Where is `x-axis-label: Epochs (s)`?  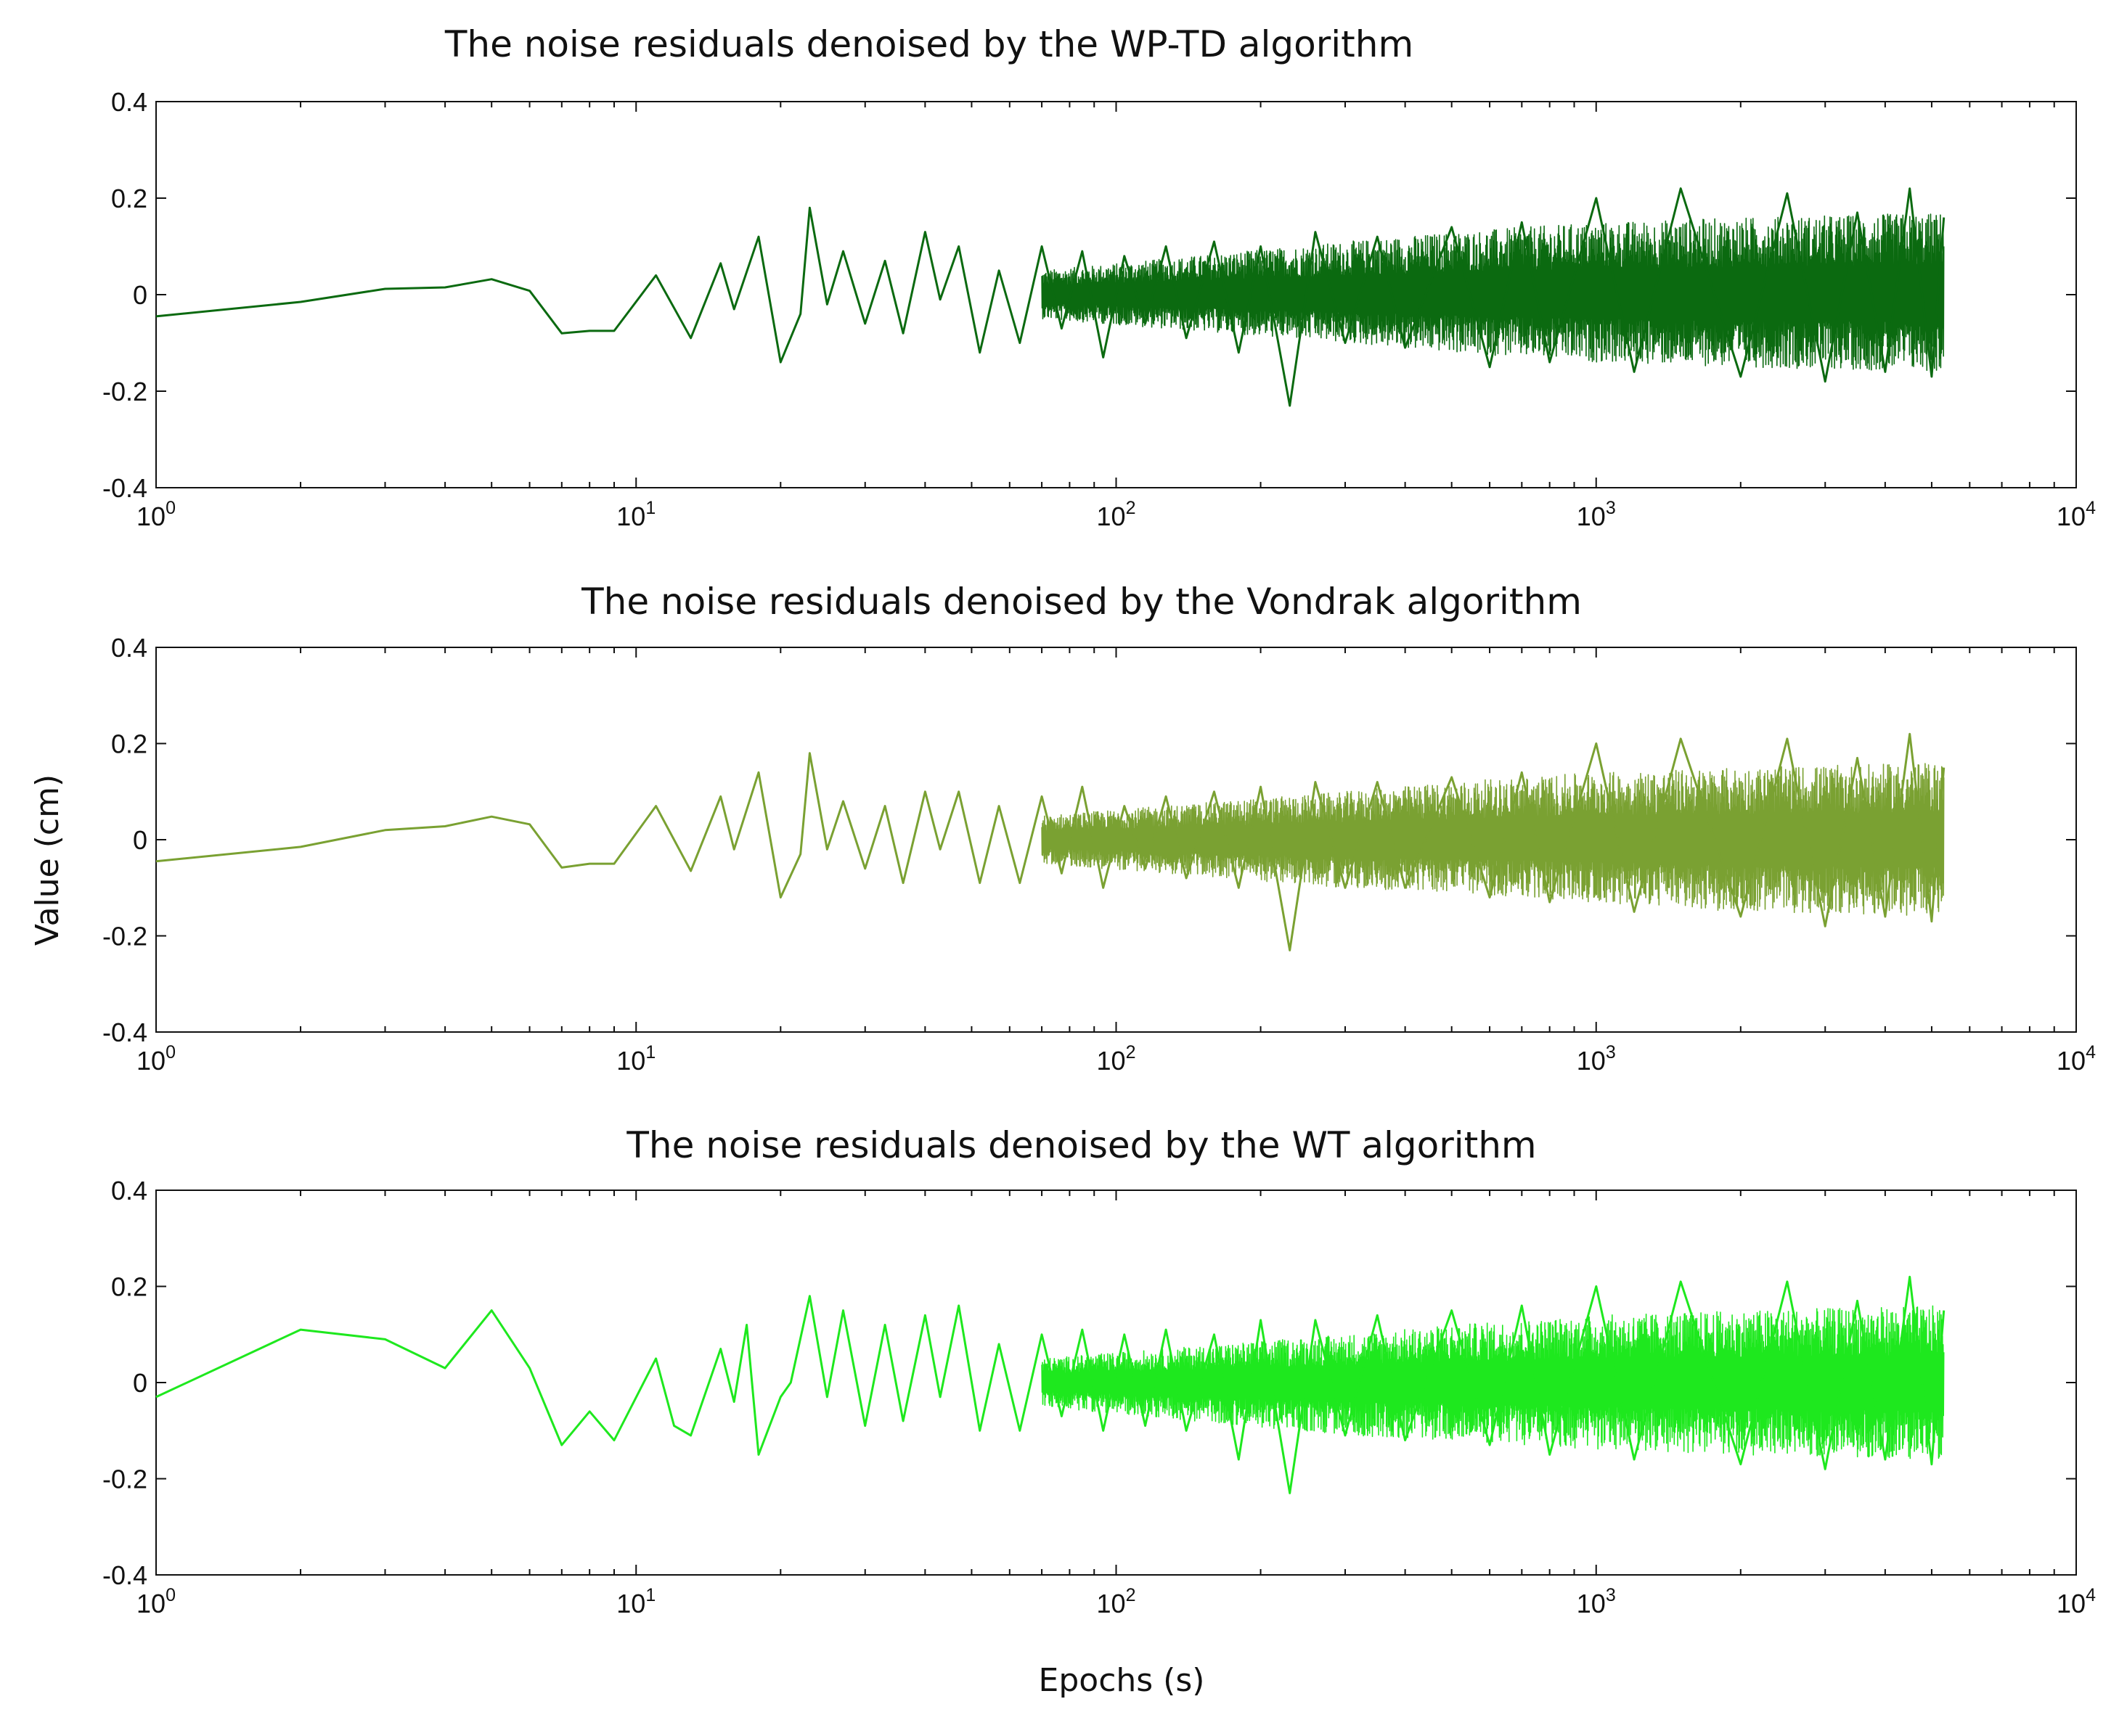 x-axis-label: Epochs (s) is located at coordinates (1122, 1680).